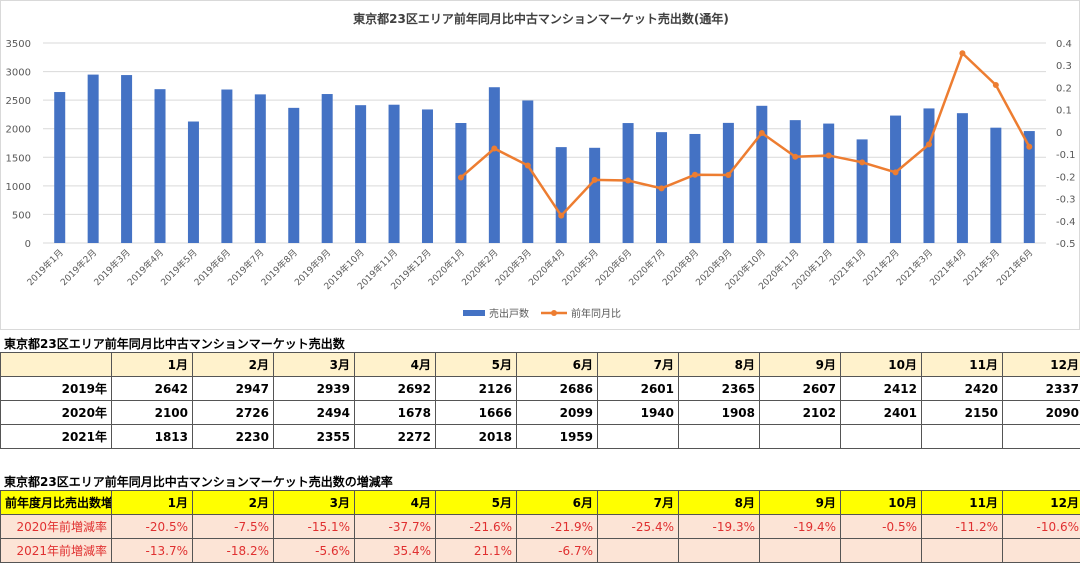  Describe the element at coordinates (1064, 44) in the screenshot. I see `y2-tick-label: 0.4` at that location.